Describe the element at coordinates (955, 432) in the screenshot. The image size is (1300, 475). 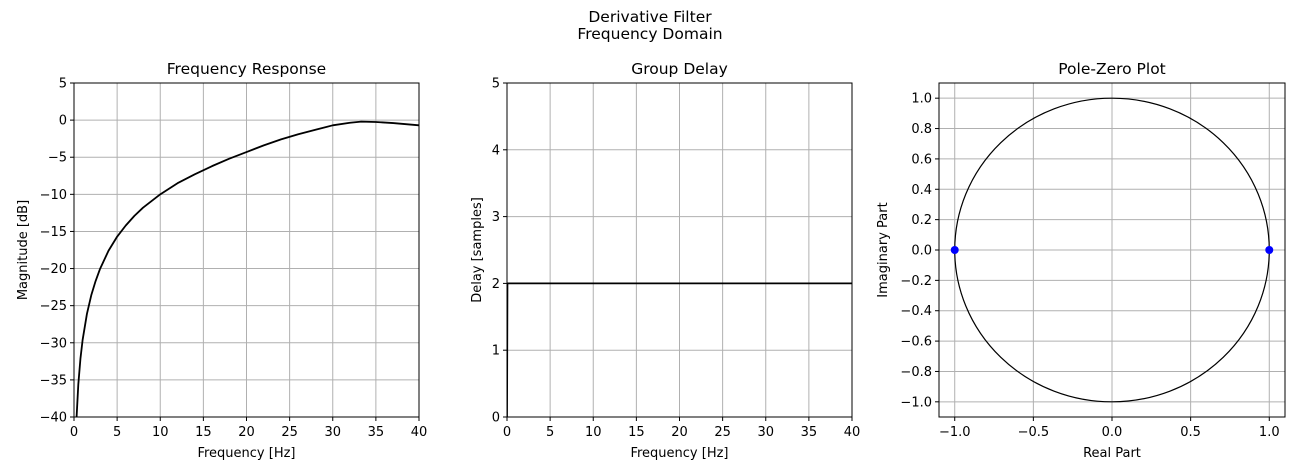
I see `pole-zero-xtick-label: −1.0` at that location.